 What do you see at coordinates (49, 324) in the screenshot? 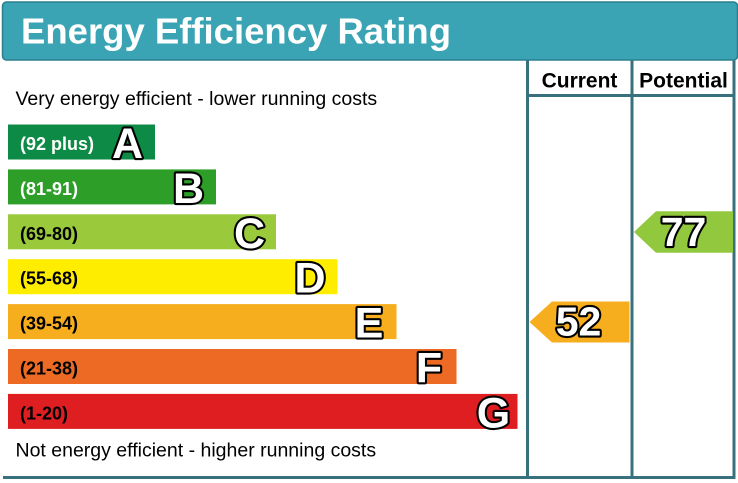
I see `svg-text: (39-54)` at bounding box center [49, 324].